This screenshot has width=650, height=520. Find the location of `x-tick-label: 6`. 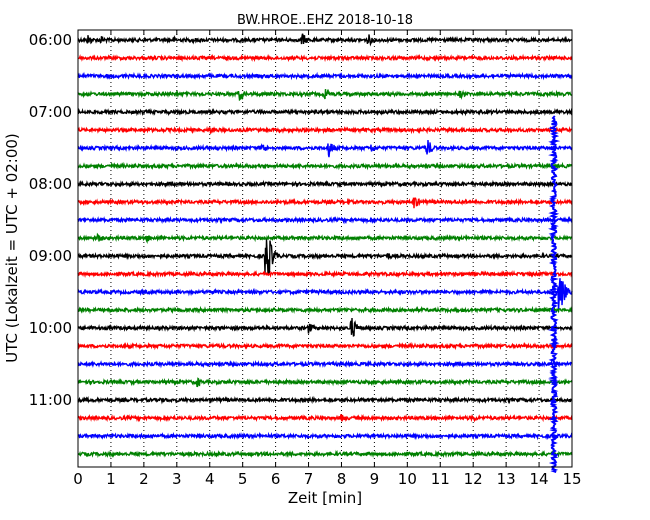

x-tick-label: 6 is located at coordinates (276, 479).